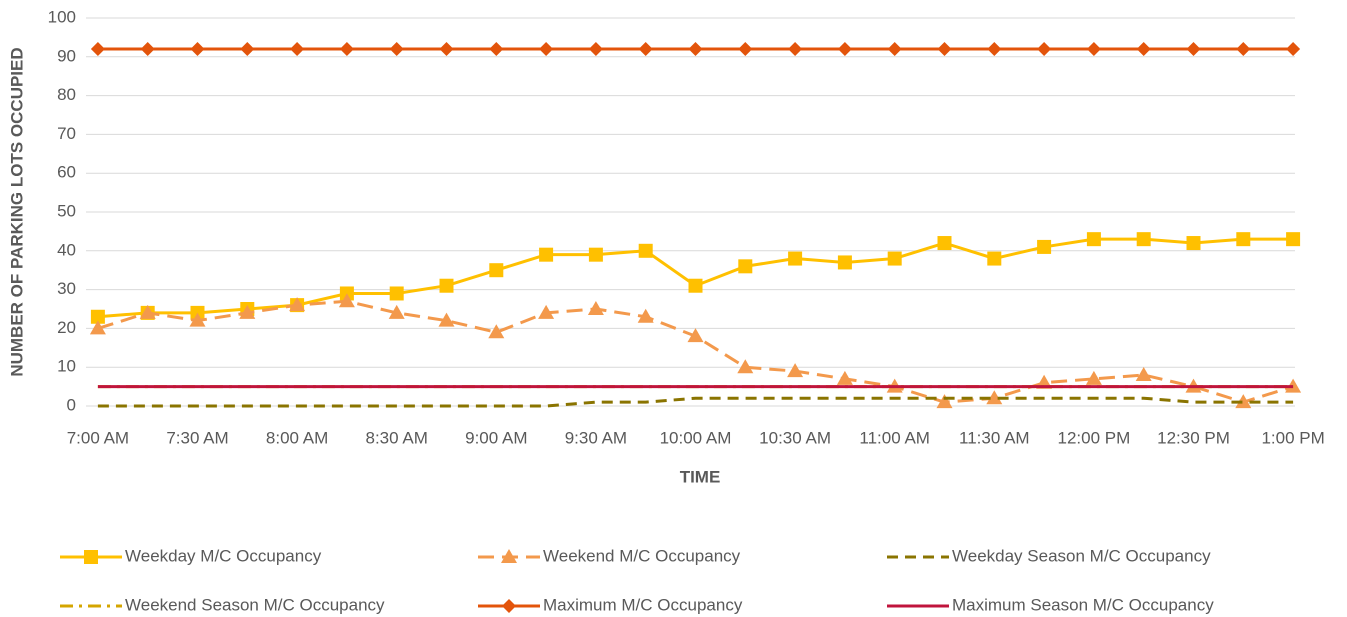 The image size is (1347, 617). I want to click on x-tick-label: 10:30 AM, so click(795, 437).